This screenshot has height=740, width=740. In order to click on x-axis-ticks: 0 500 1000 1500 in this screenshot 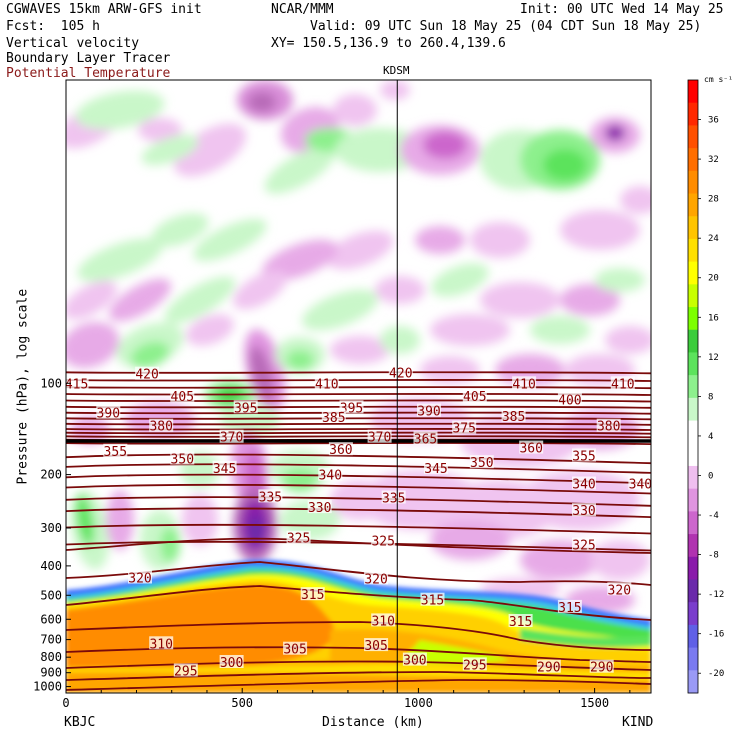, I will do `click(346, 699)`.